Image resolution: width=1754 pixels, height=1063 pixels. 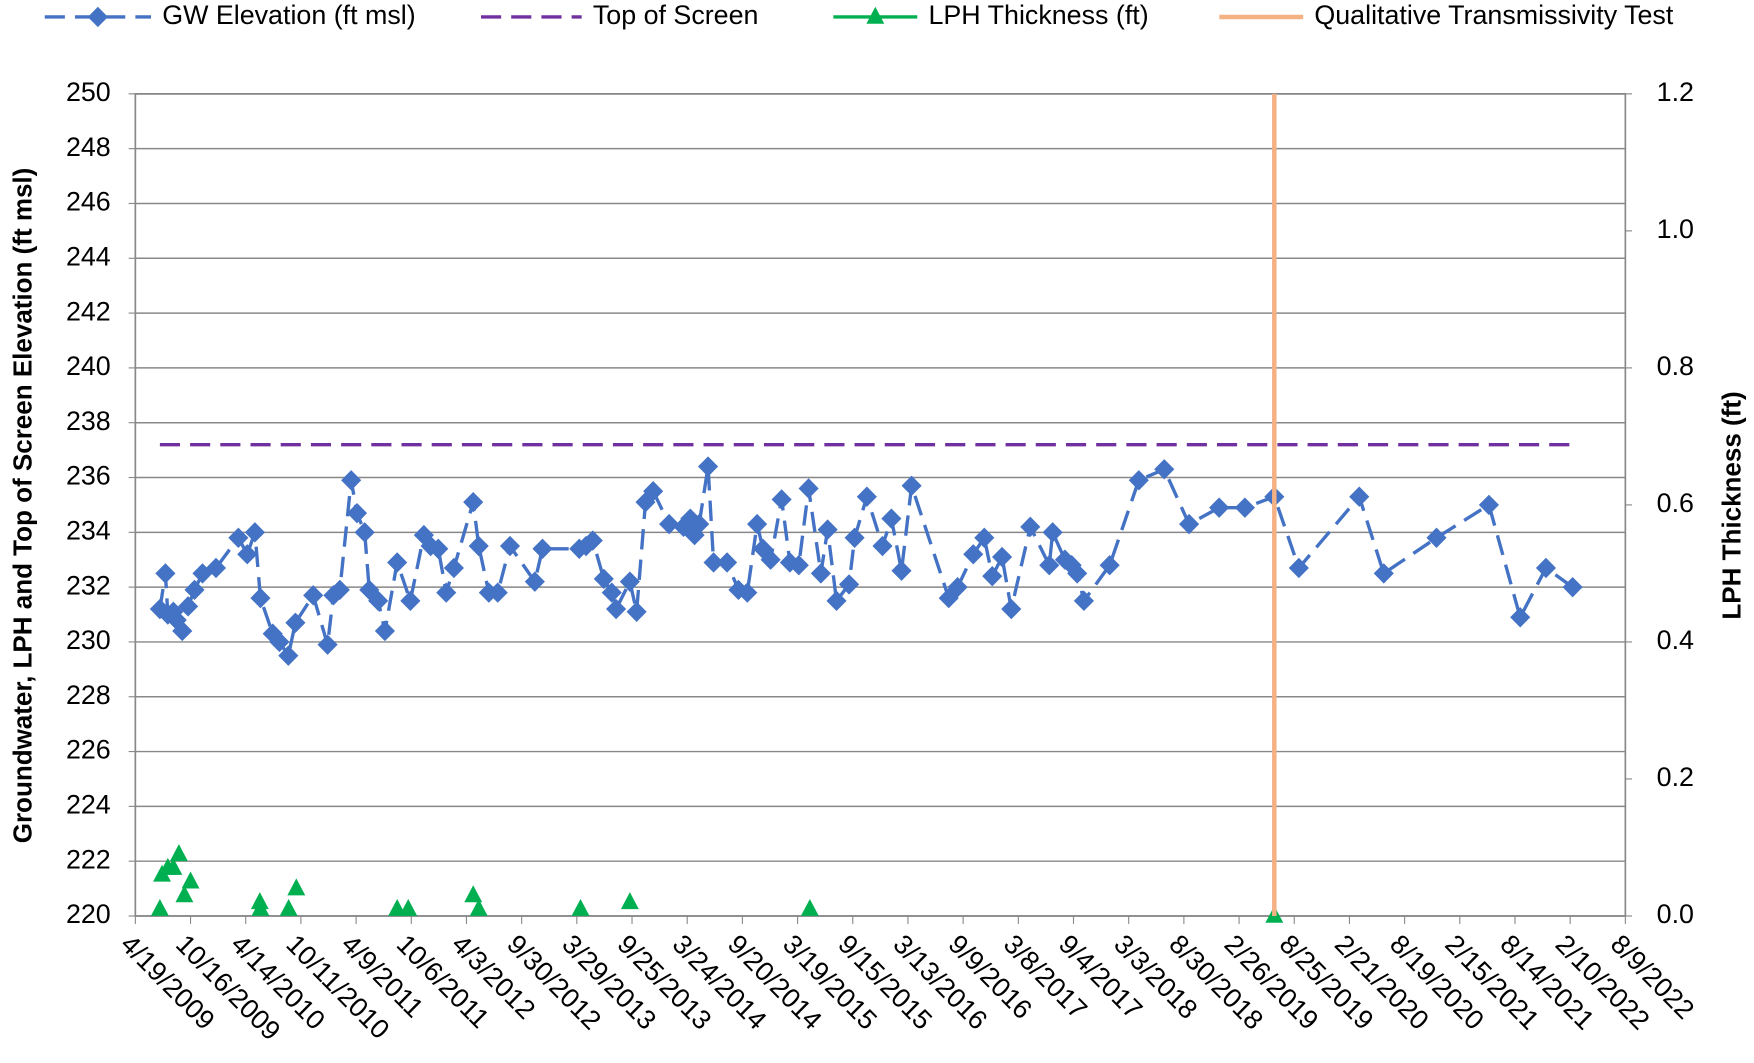 What do you see at coordinates (88, 92) in the screenshot?
I see `y-tick-label: 250` at bounding box center [88, 92].